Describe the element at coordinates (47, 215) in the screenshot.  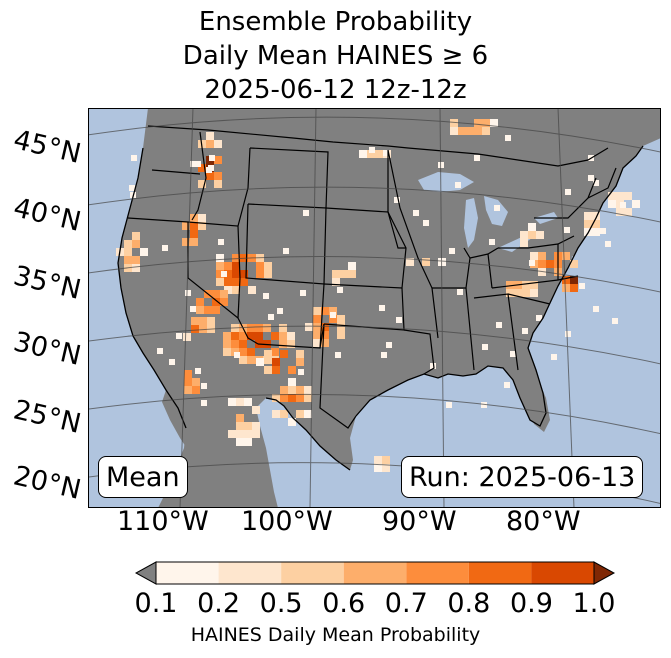
I see `lat-label-40n: 40°N` at that location.